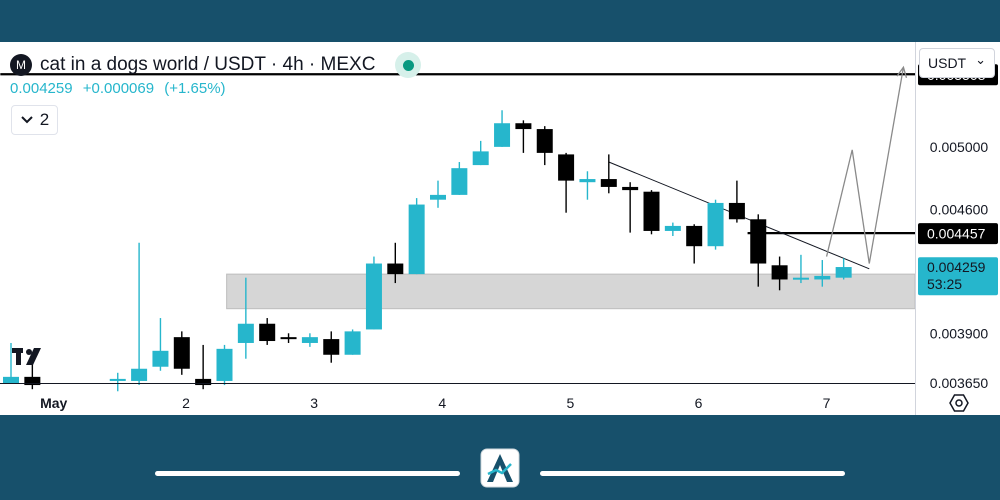 The width and height of the screenshot is (1000, 500). I want to click on tradingview-logo, so click(26, 356).